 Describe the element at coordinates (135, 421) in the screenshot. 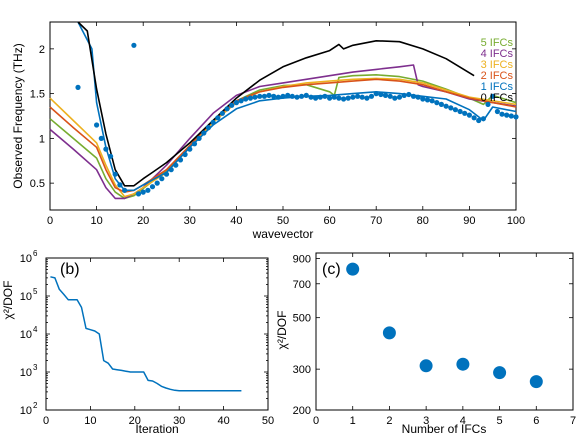

I see `panel-b-xtick-label: 20` at that location.